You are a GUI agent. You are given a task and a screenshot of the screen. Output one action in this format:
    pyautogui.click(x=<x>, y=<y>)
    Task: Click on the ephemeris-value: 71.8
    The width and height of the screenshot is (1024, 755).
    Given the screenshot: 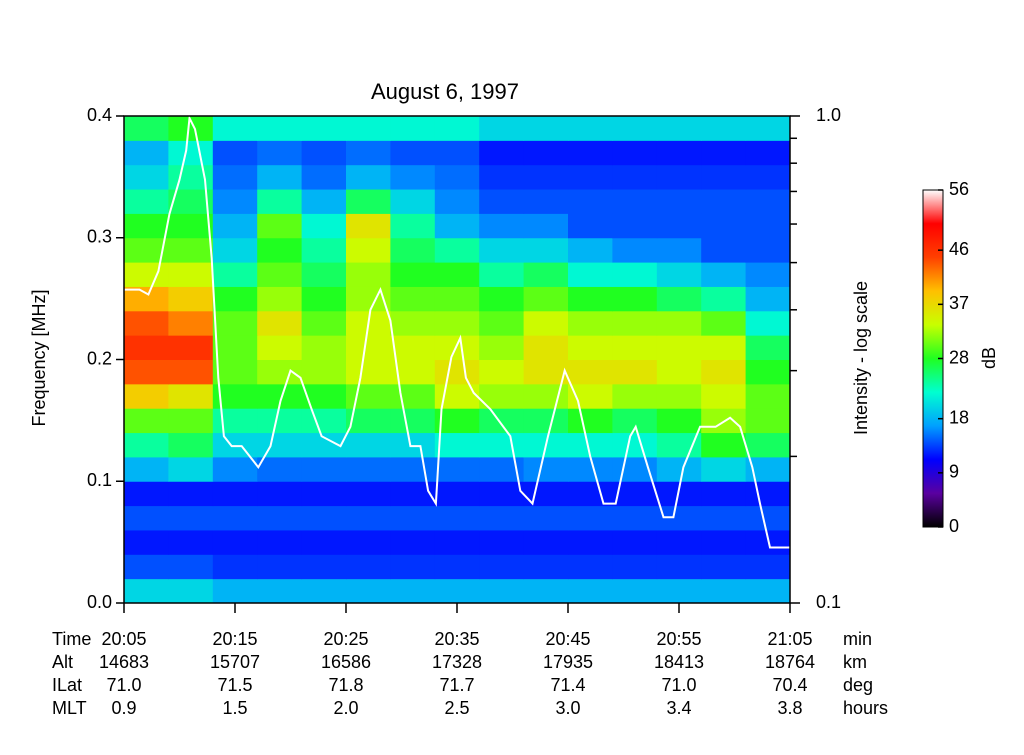 What is the action you would take?
    pyautogui.click(x=345, y=685)
    